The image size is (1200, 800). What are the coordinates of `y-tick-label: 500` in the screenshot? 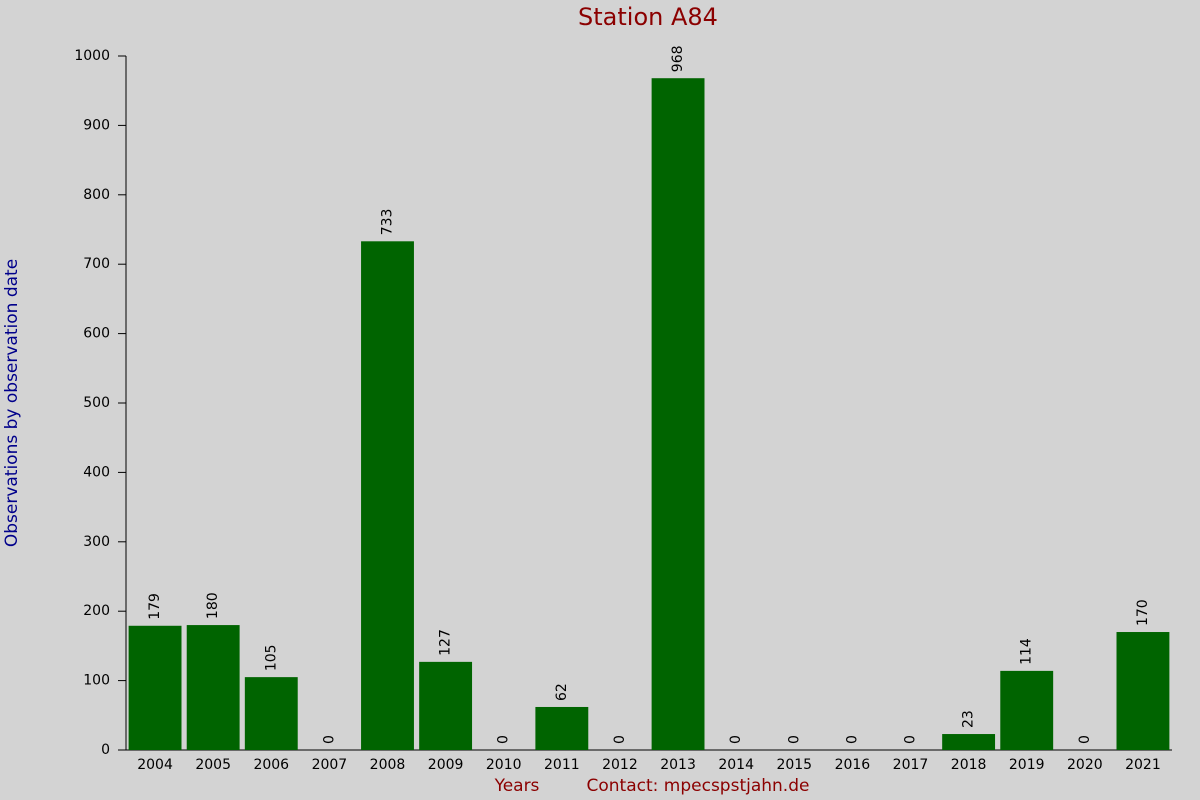 It's located at (96, 403).